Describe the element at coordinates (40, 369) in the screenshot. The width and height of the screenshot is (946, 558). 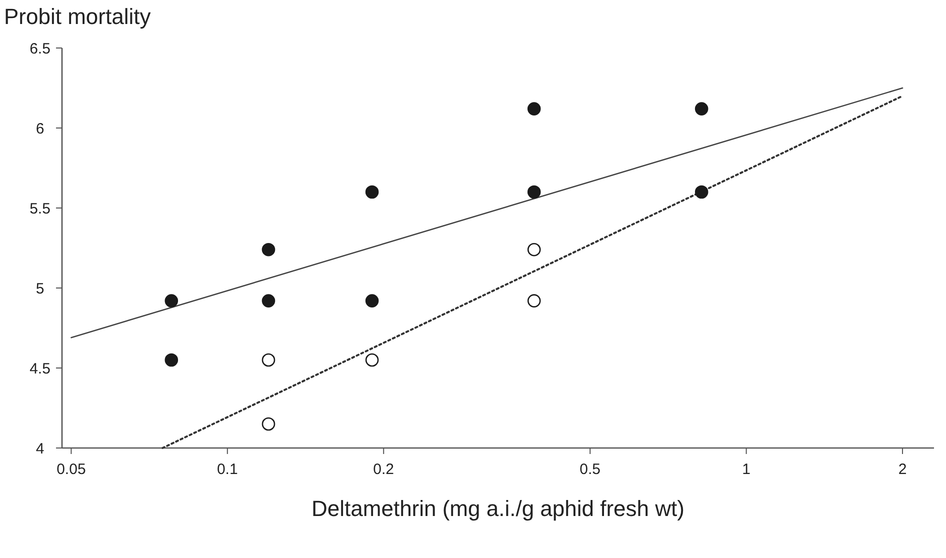
I see `y-tick-label: 4.5` at that location.